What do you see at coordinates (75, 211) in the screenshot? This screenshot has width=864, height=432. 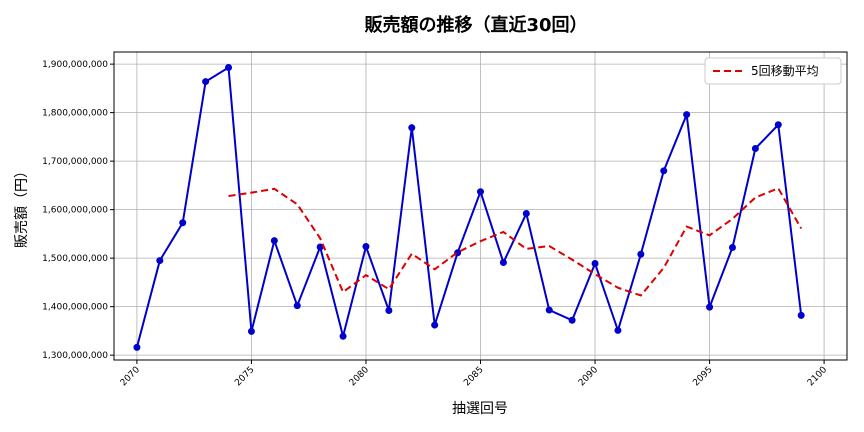 I see `y-tick-label: 1,600,000,000` at bounding box center [75, 211].